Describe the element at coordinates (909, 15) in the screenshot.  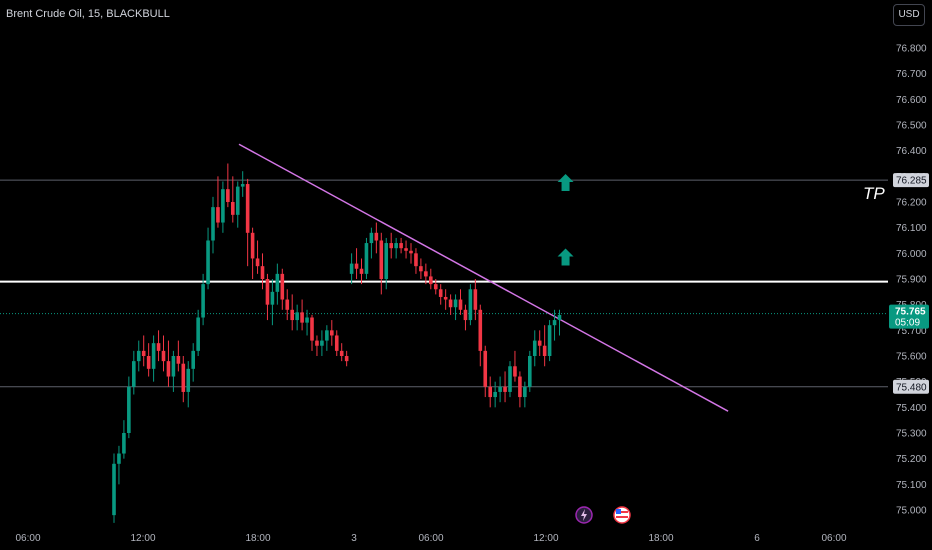
I see `currency-button: USD` at that location.